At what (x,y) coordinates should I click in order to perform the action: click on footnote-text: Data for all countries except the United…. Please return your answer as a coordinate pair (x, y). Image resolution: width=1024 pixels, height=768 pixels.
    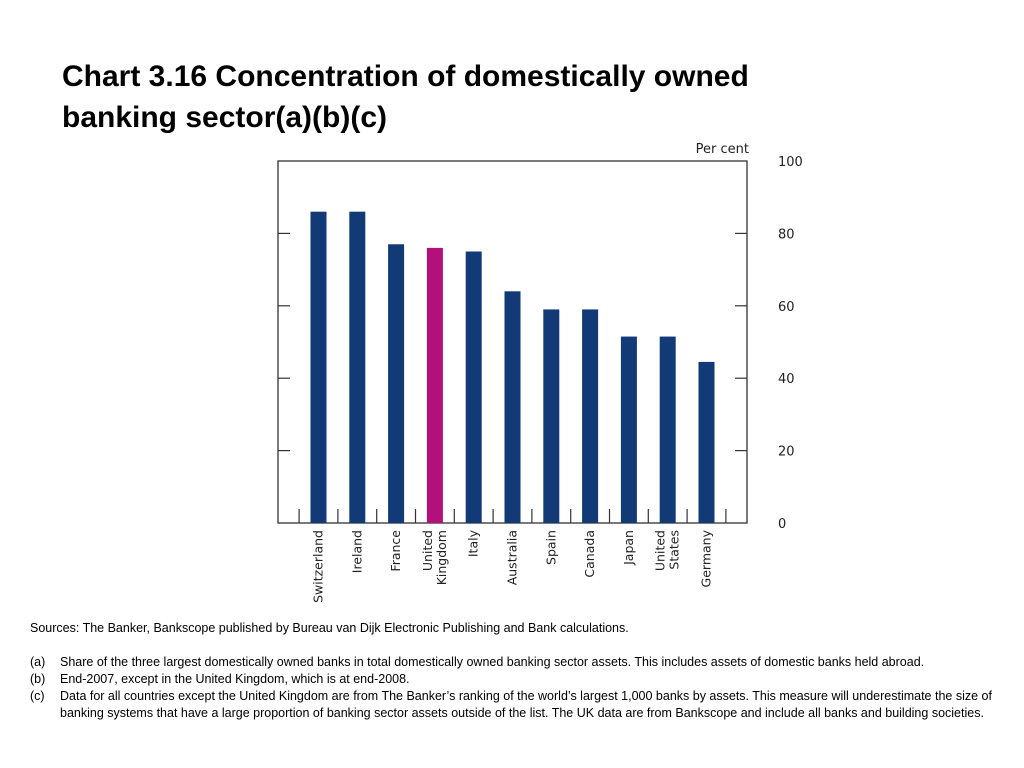
    Looking at the image, I should click on (526, 704).